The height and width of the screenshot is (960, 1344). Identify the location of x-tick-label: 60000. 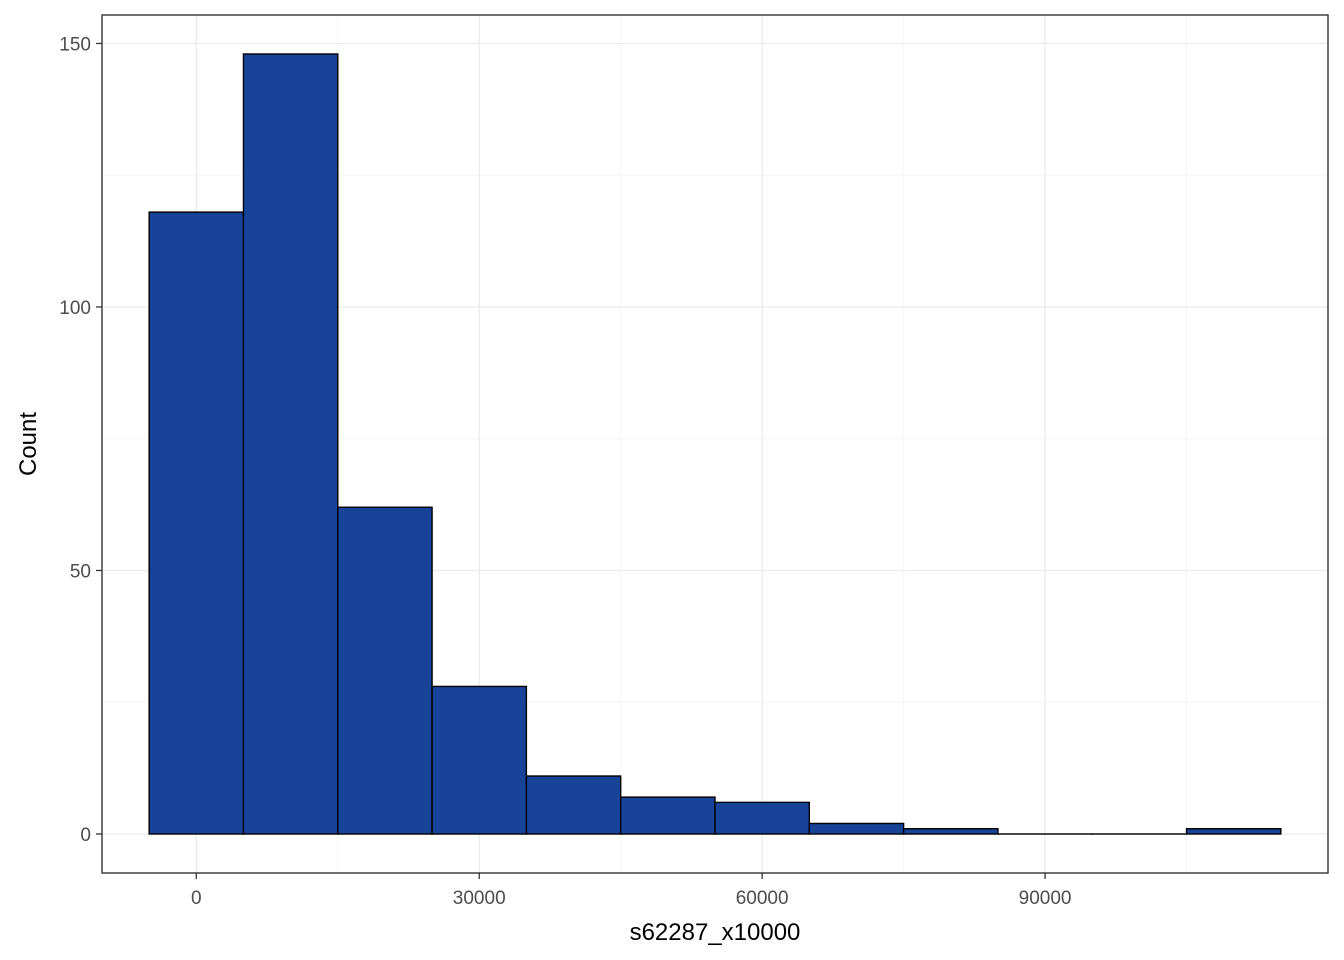
(762, 898).